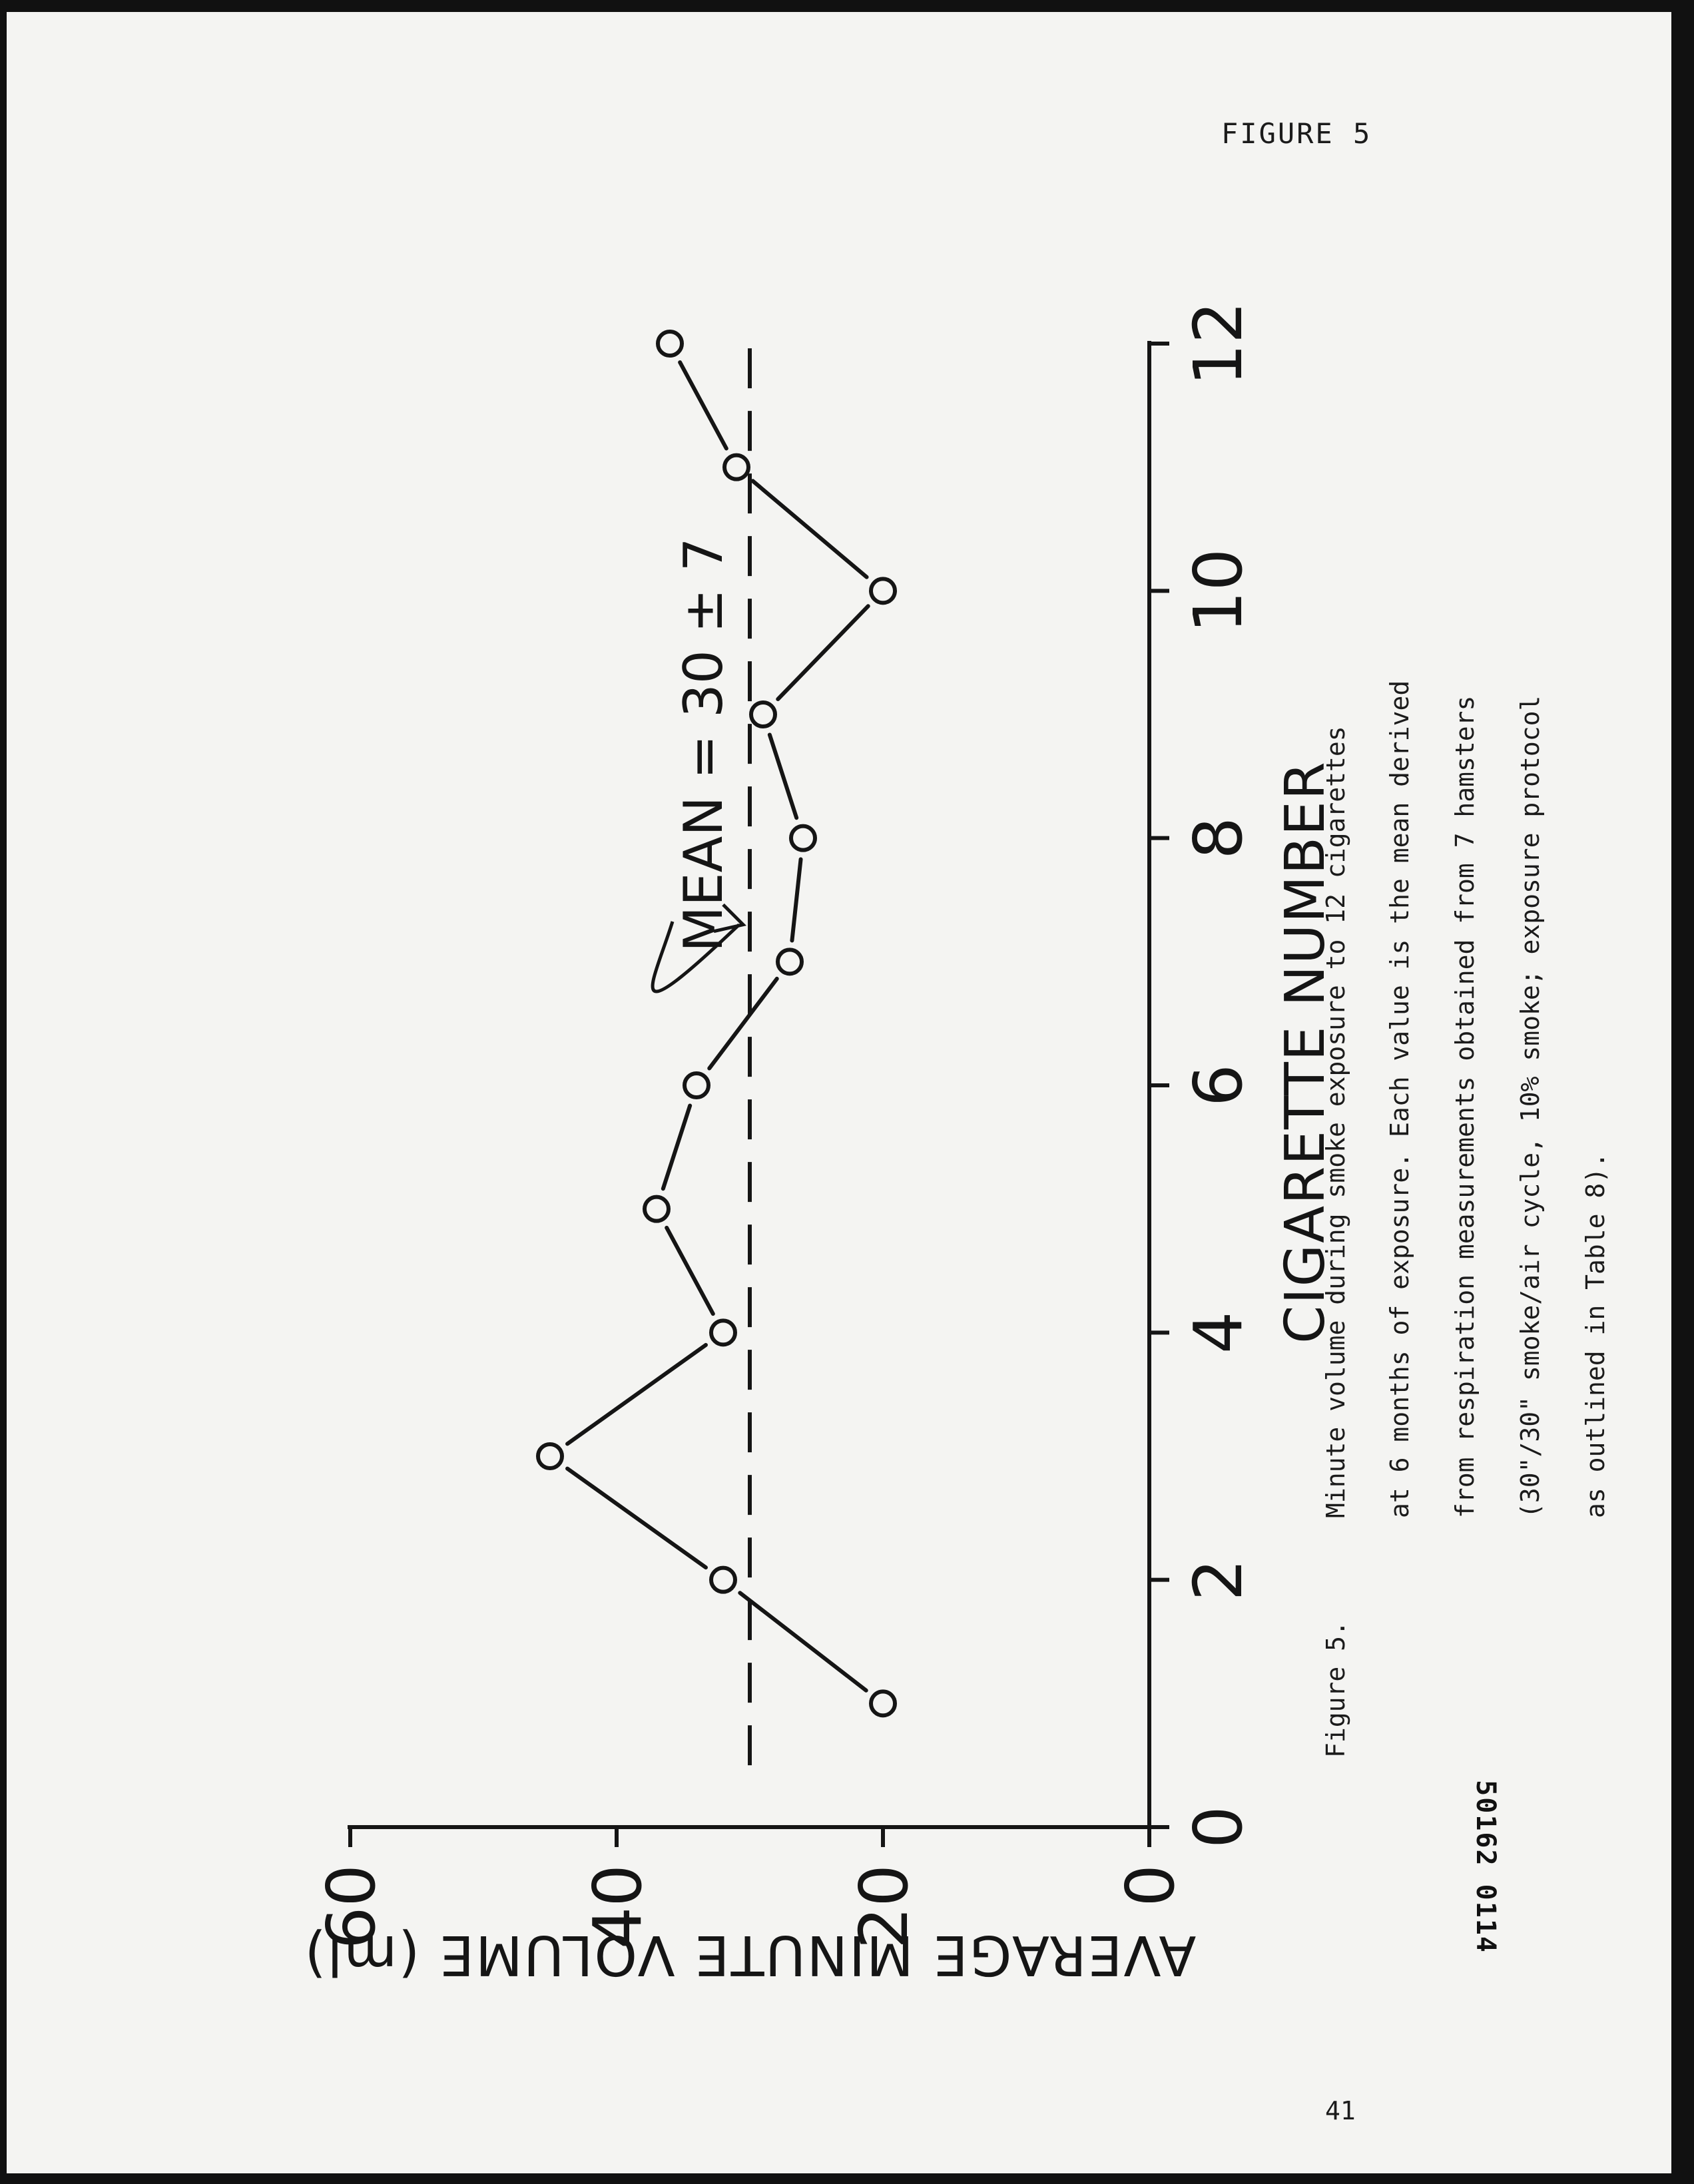  Describe the element at coordinates (1296, 133) in the screenshot. I see `figure-label: FIGURE 5` at that location.